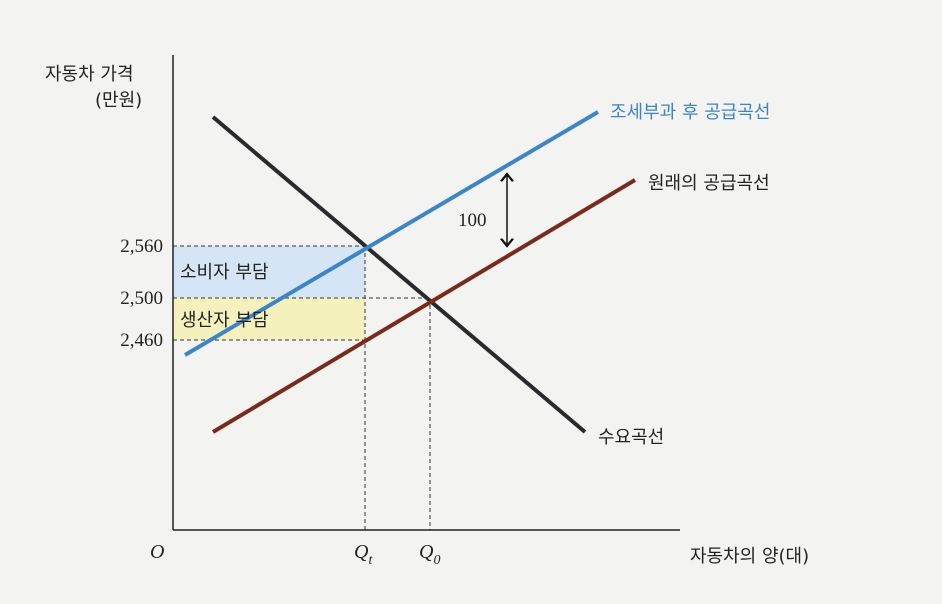  Describe the element at coordinates (709, 183) in the screenshot. I see `curve-label: 원래의 공급곡선` at that location.